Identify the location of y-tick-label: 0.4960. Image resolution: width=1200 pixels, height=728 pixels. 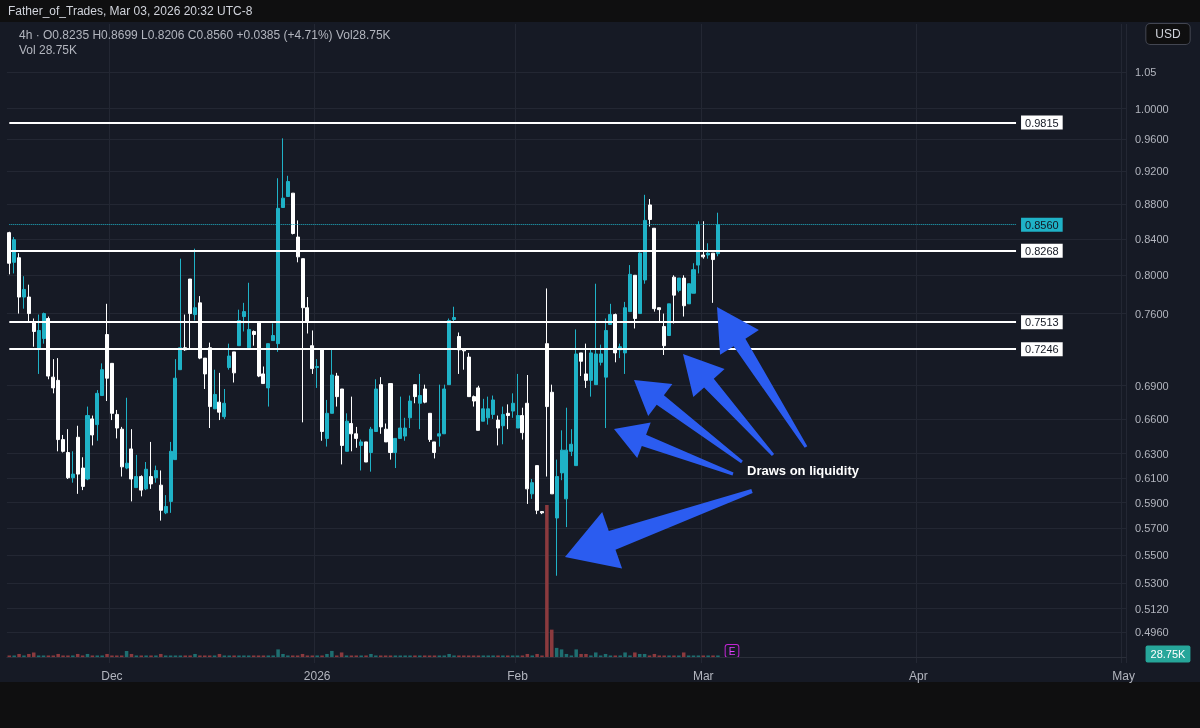
(1152, 632).